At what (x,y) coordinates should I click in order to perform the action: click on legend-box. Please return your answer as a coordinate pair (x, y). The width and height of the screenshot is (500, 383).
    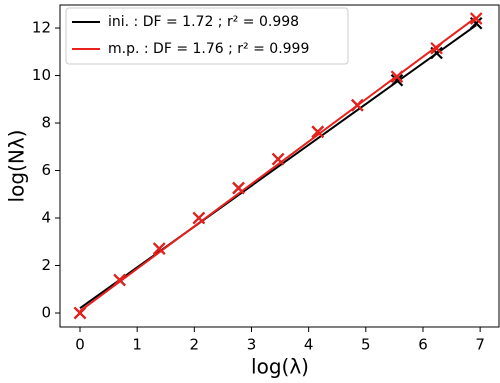
    Looking at the image, I should click on (207, 36).